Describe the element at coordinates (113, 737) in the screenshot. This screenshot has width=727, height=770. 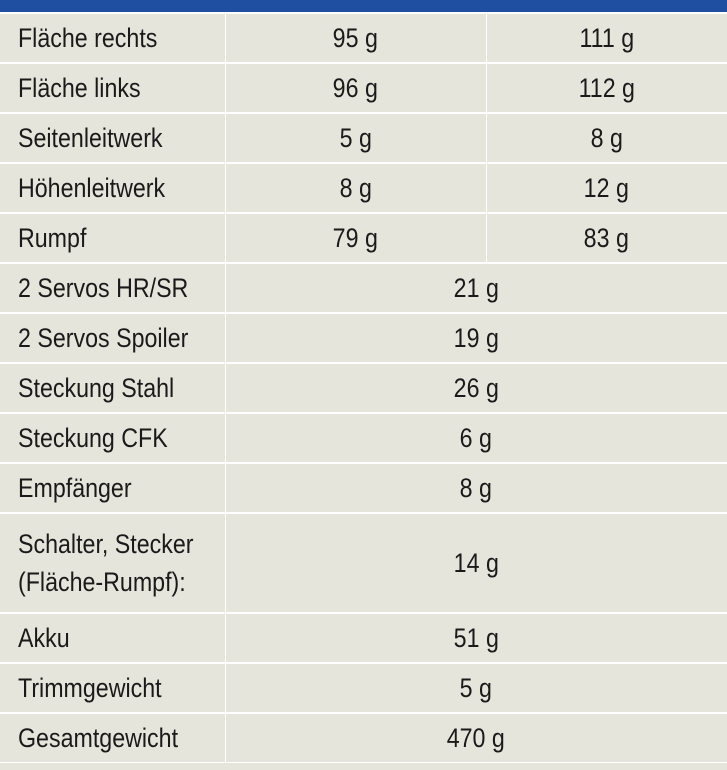
I see `row-label: Gesamtgewicht` at that location.